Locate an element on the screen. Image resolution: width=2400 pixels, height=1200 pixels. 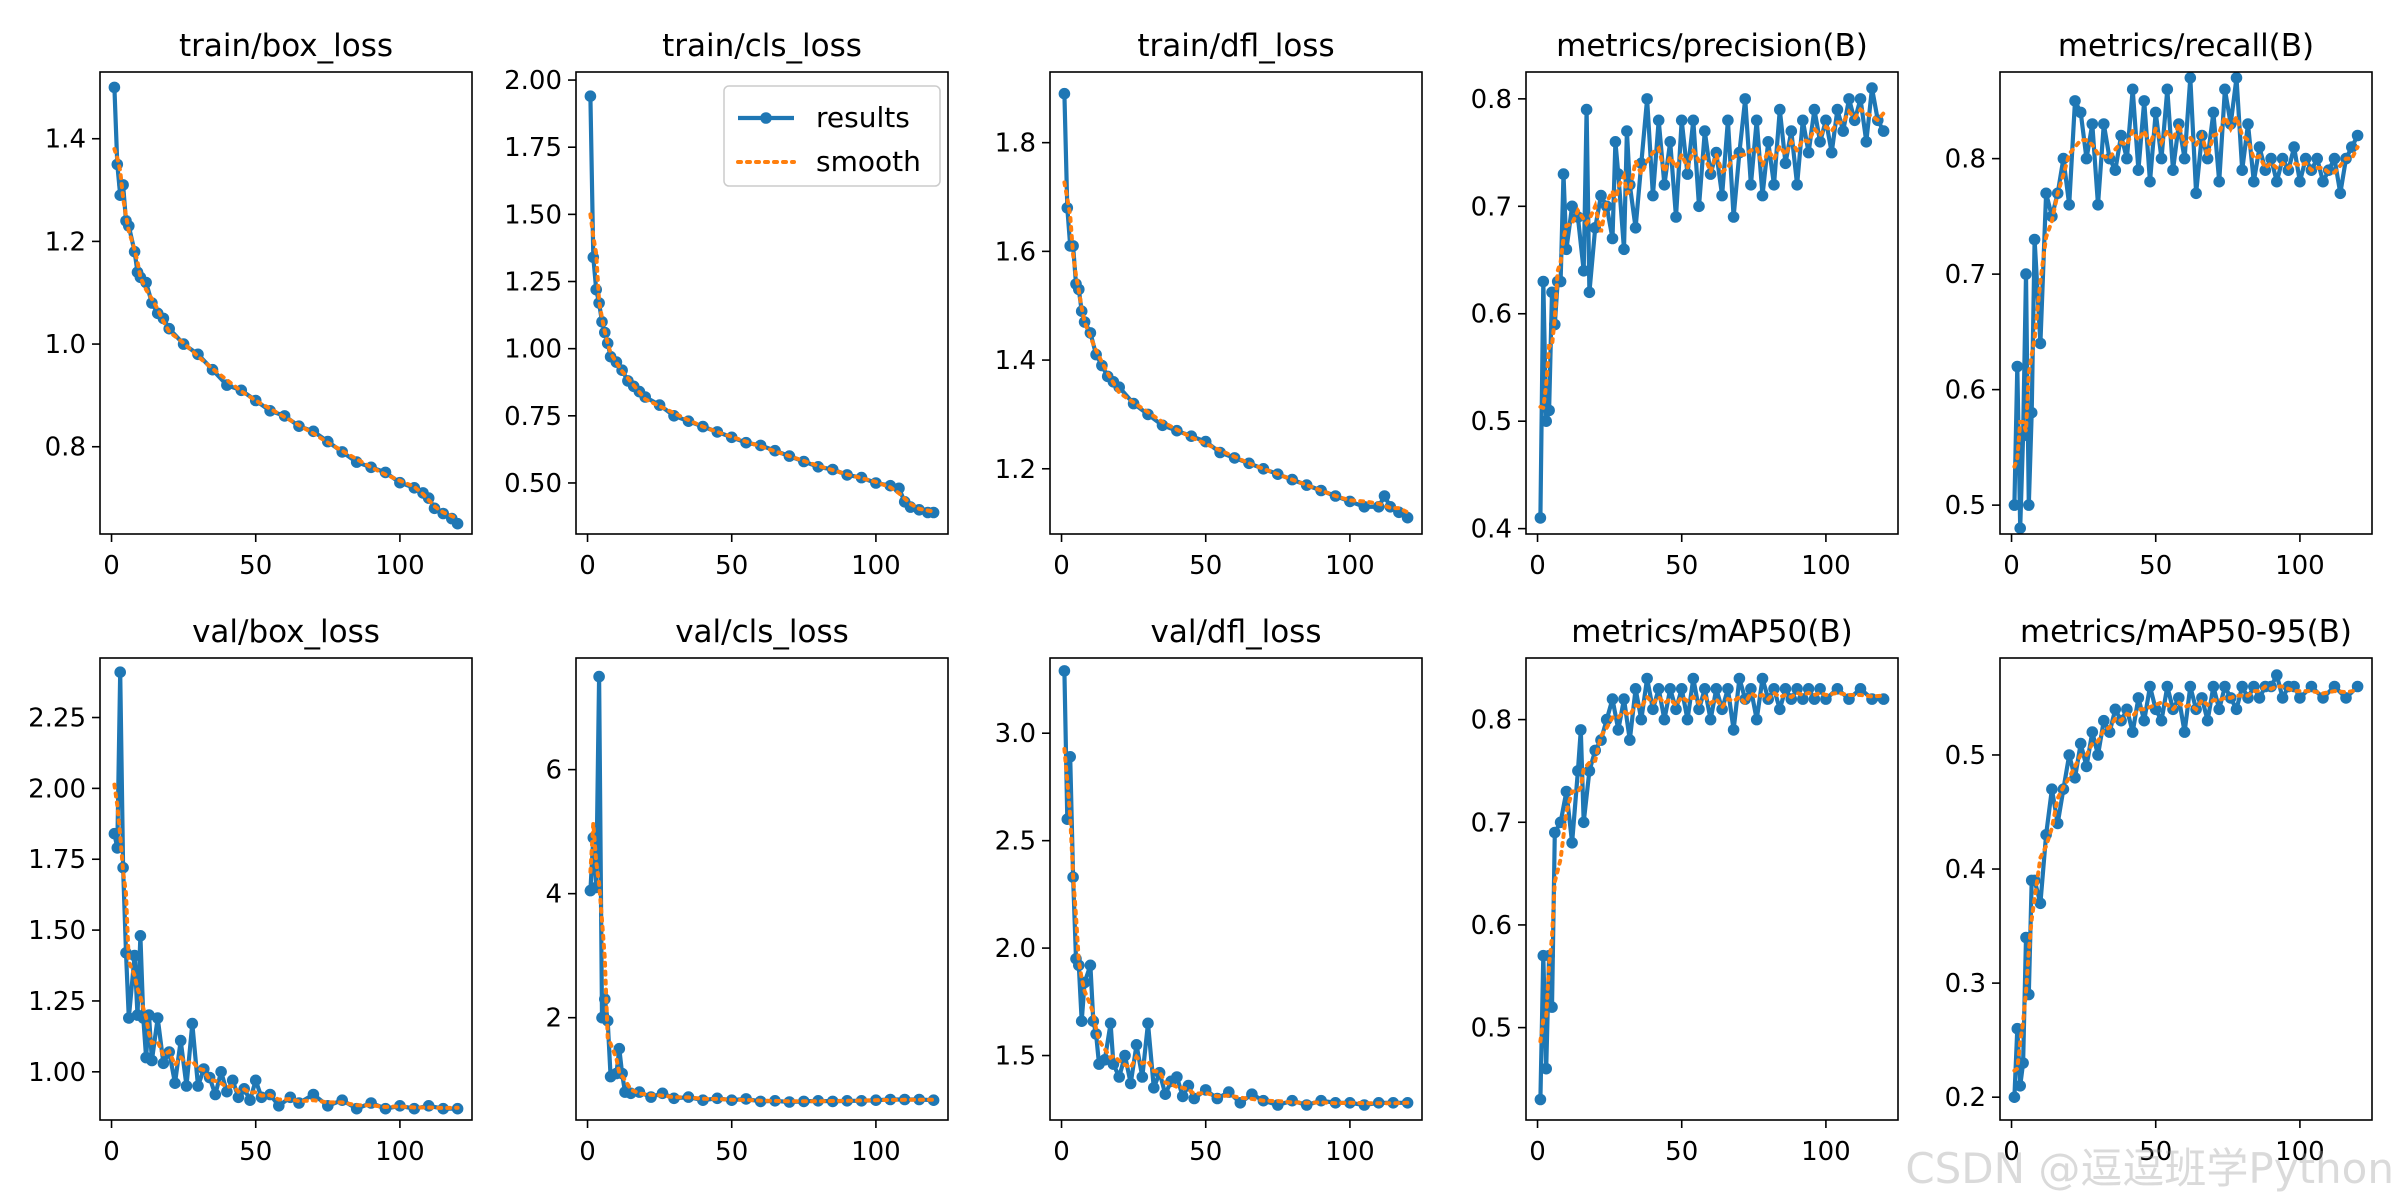
y-tick-label: 1.8 is located at coordinates (1015, 144).